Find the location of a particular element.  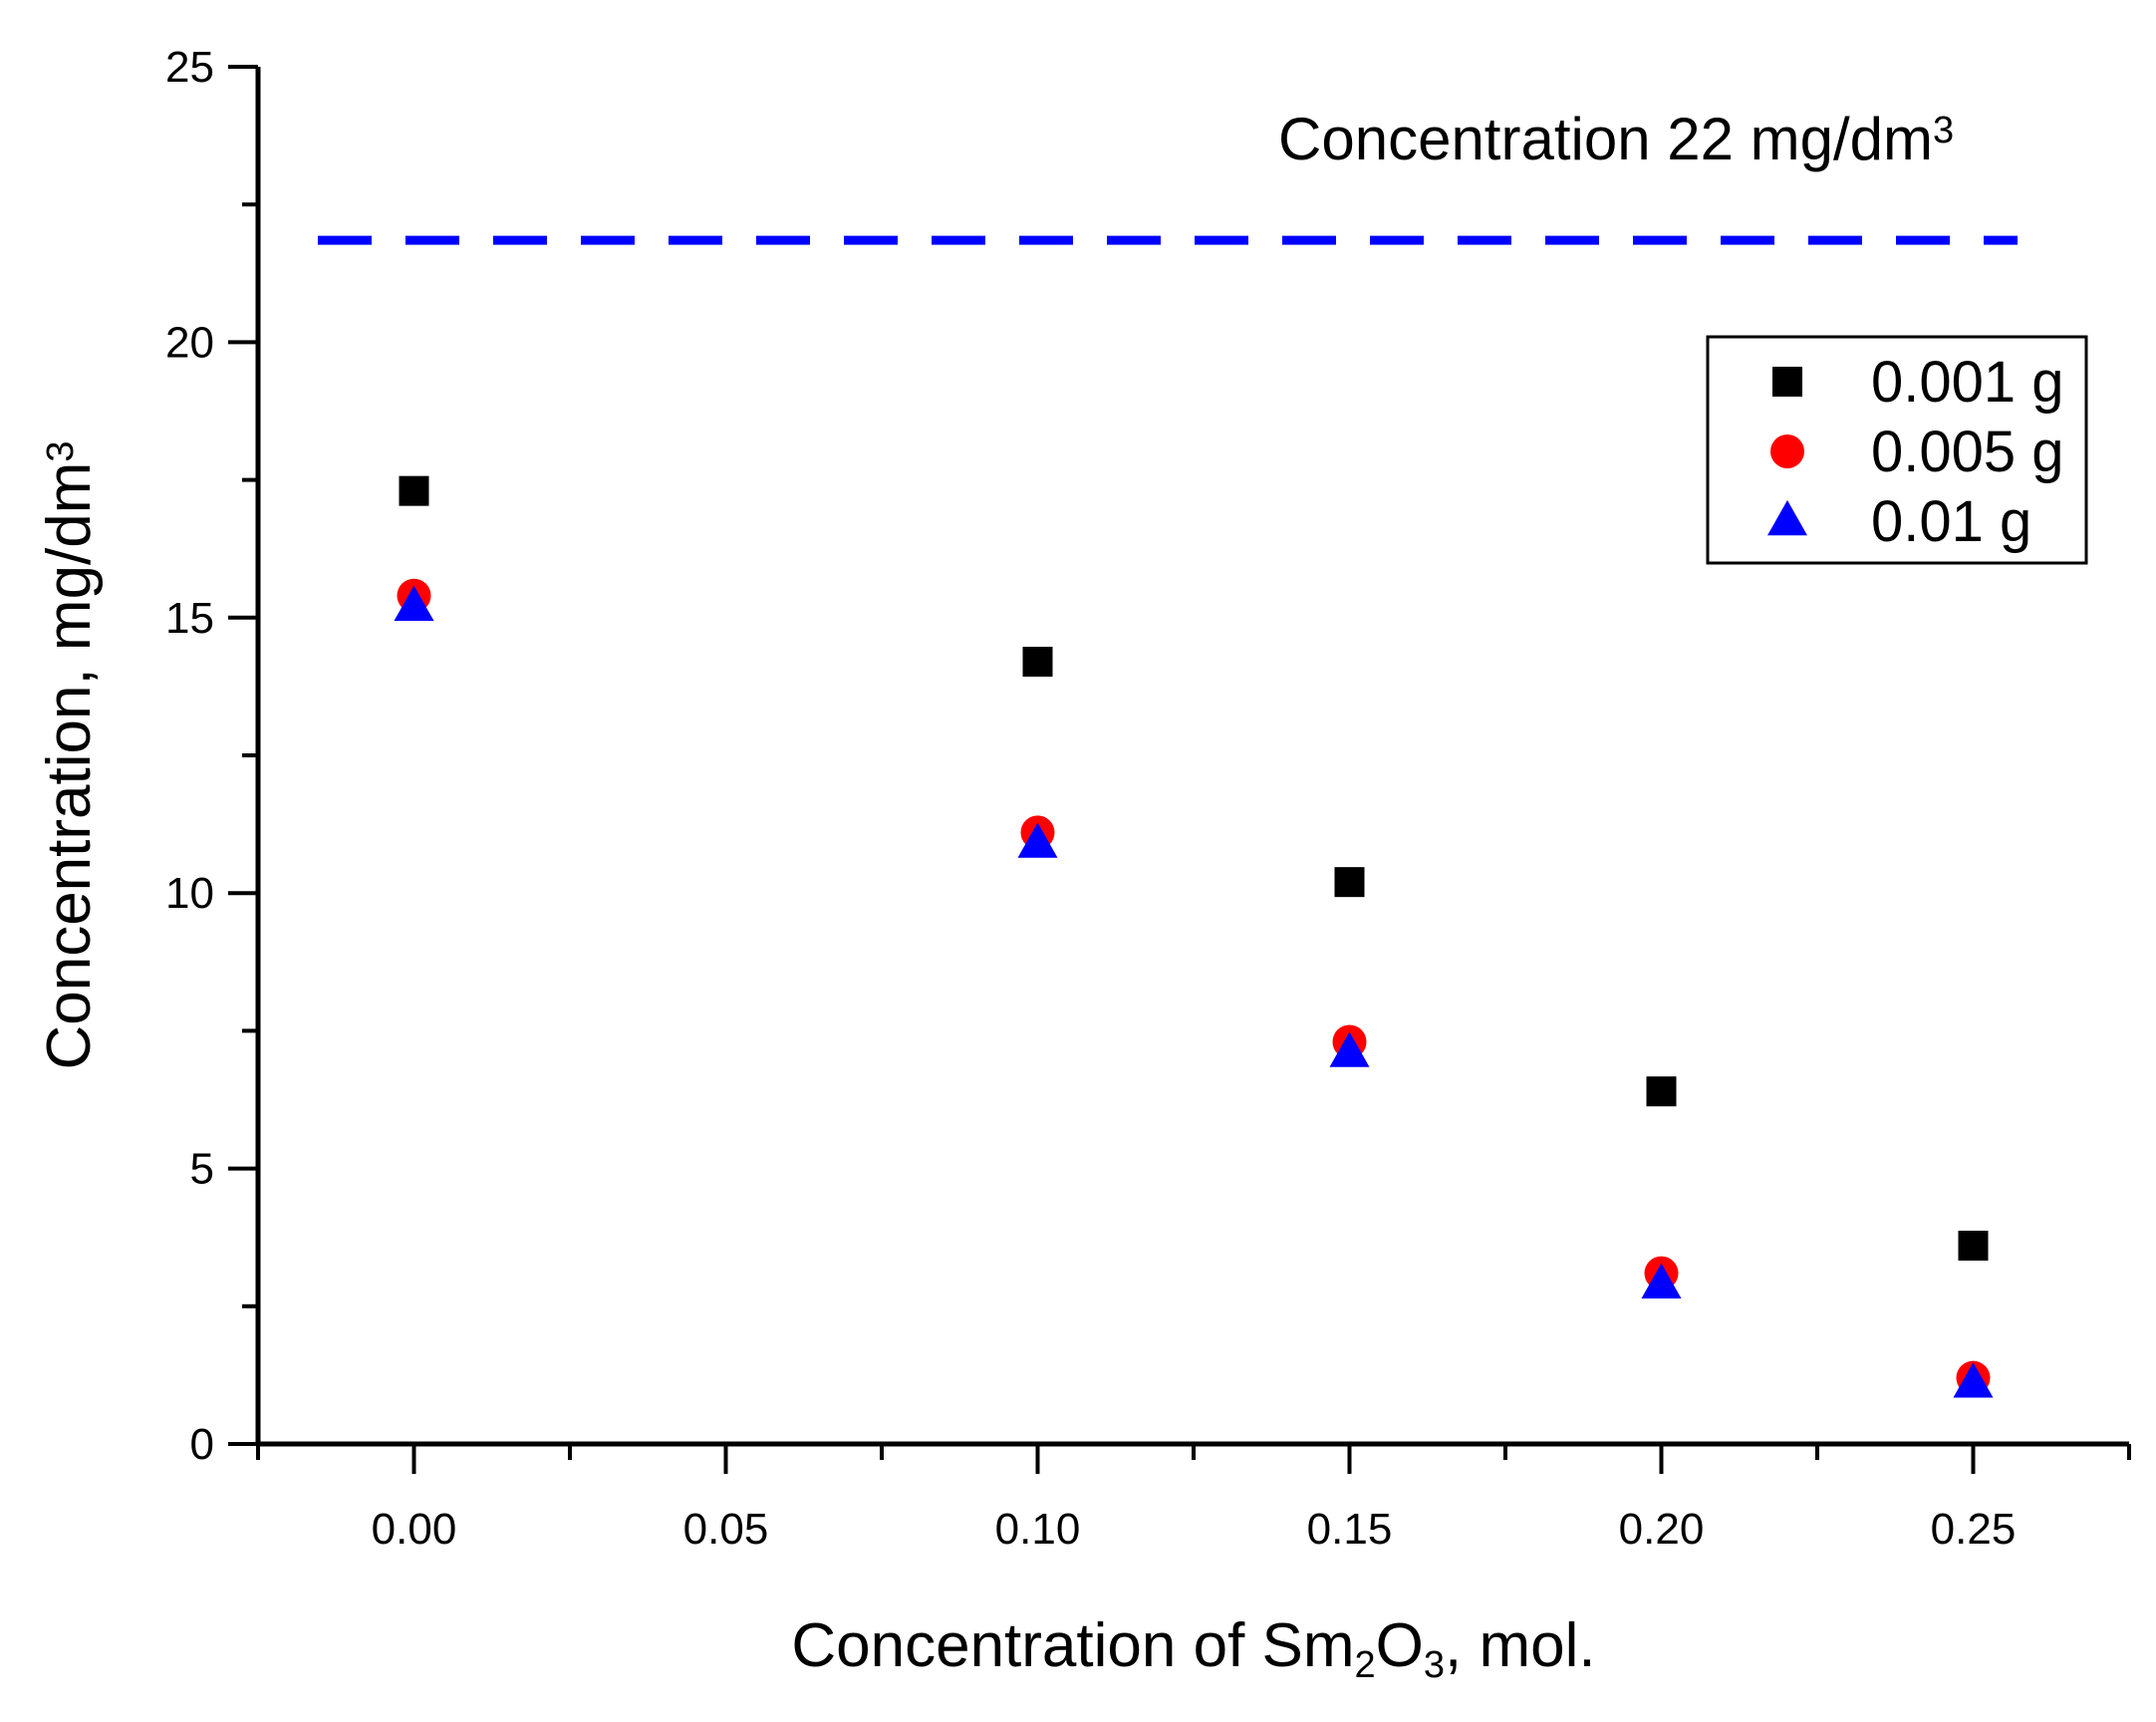

legend: 0.001 g0.005 g0.01 g is located at coordinates (1897, 450).